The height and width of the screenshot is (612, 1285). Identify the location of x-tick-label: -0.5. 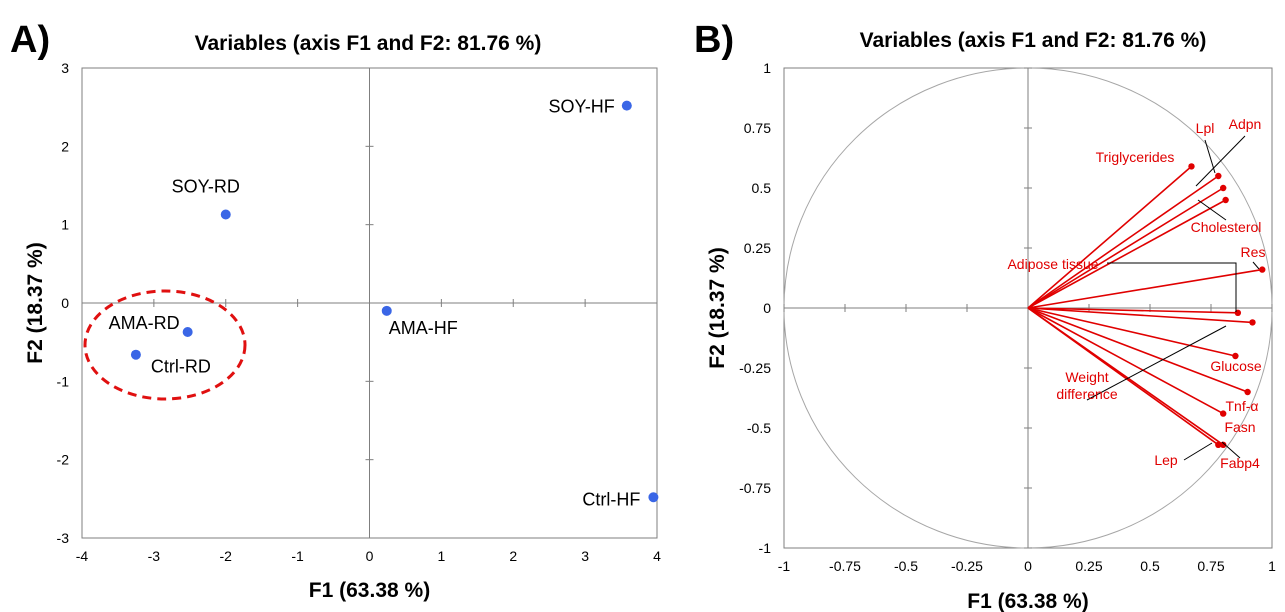
(906, 566).